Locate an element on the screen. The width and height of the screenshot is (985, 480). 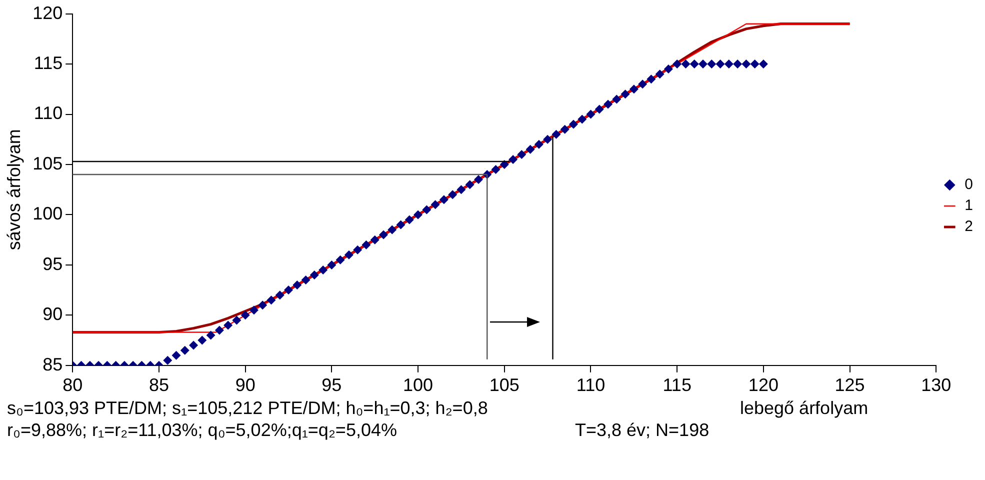
text: T=3,8 év; N=198 is located at coordinates (642, 430).